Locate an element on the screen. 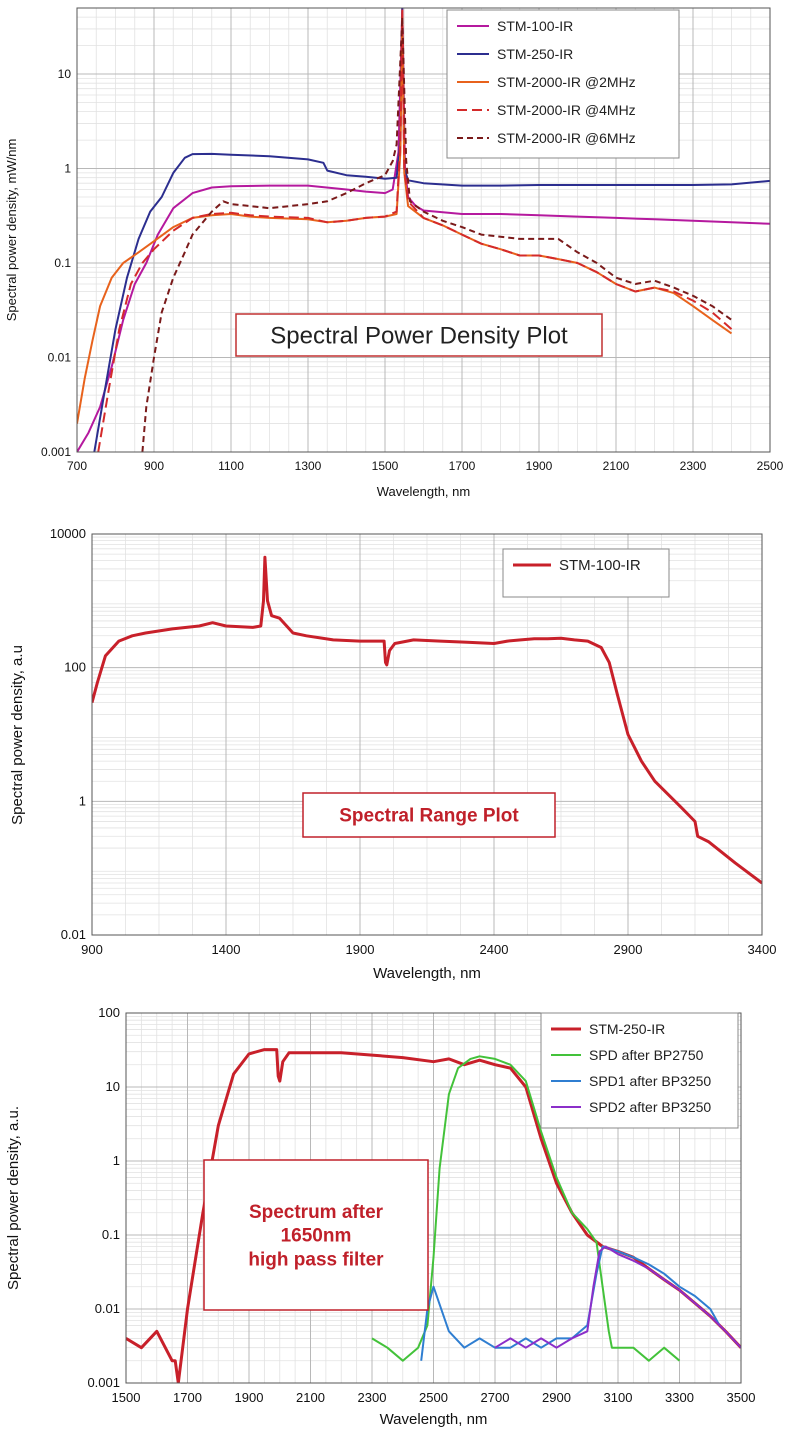  x-tick-label: 3100 is located at coordinates (618, 1397).